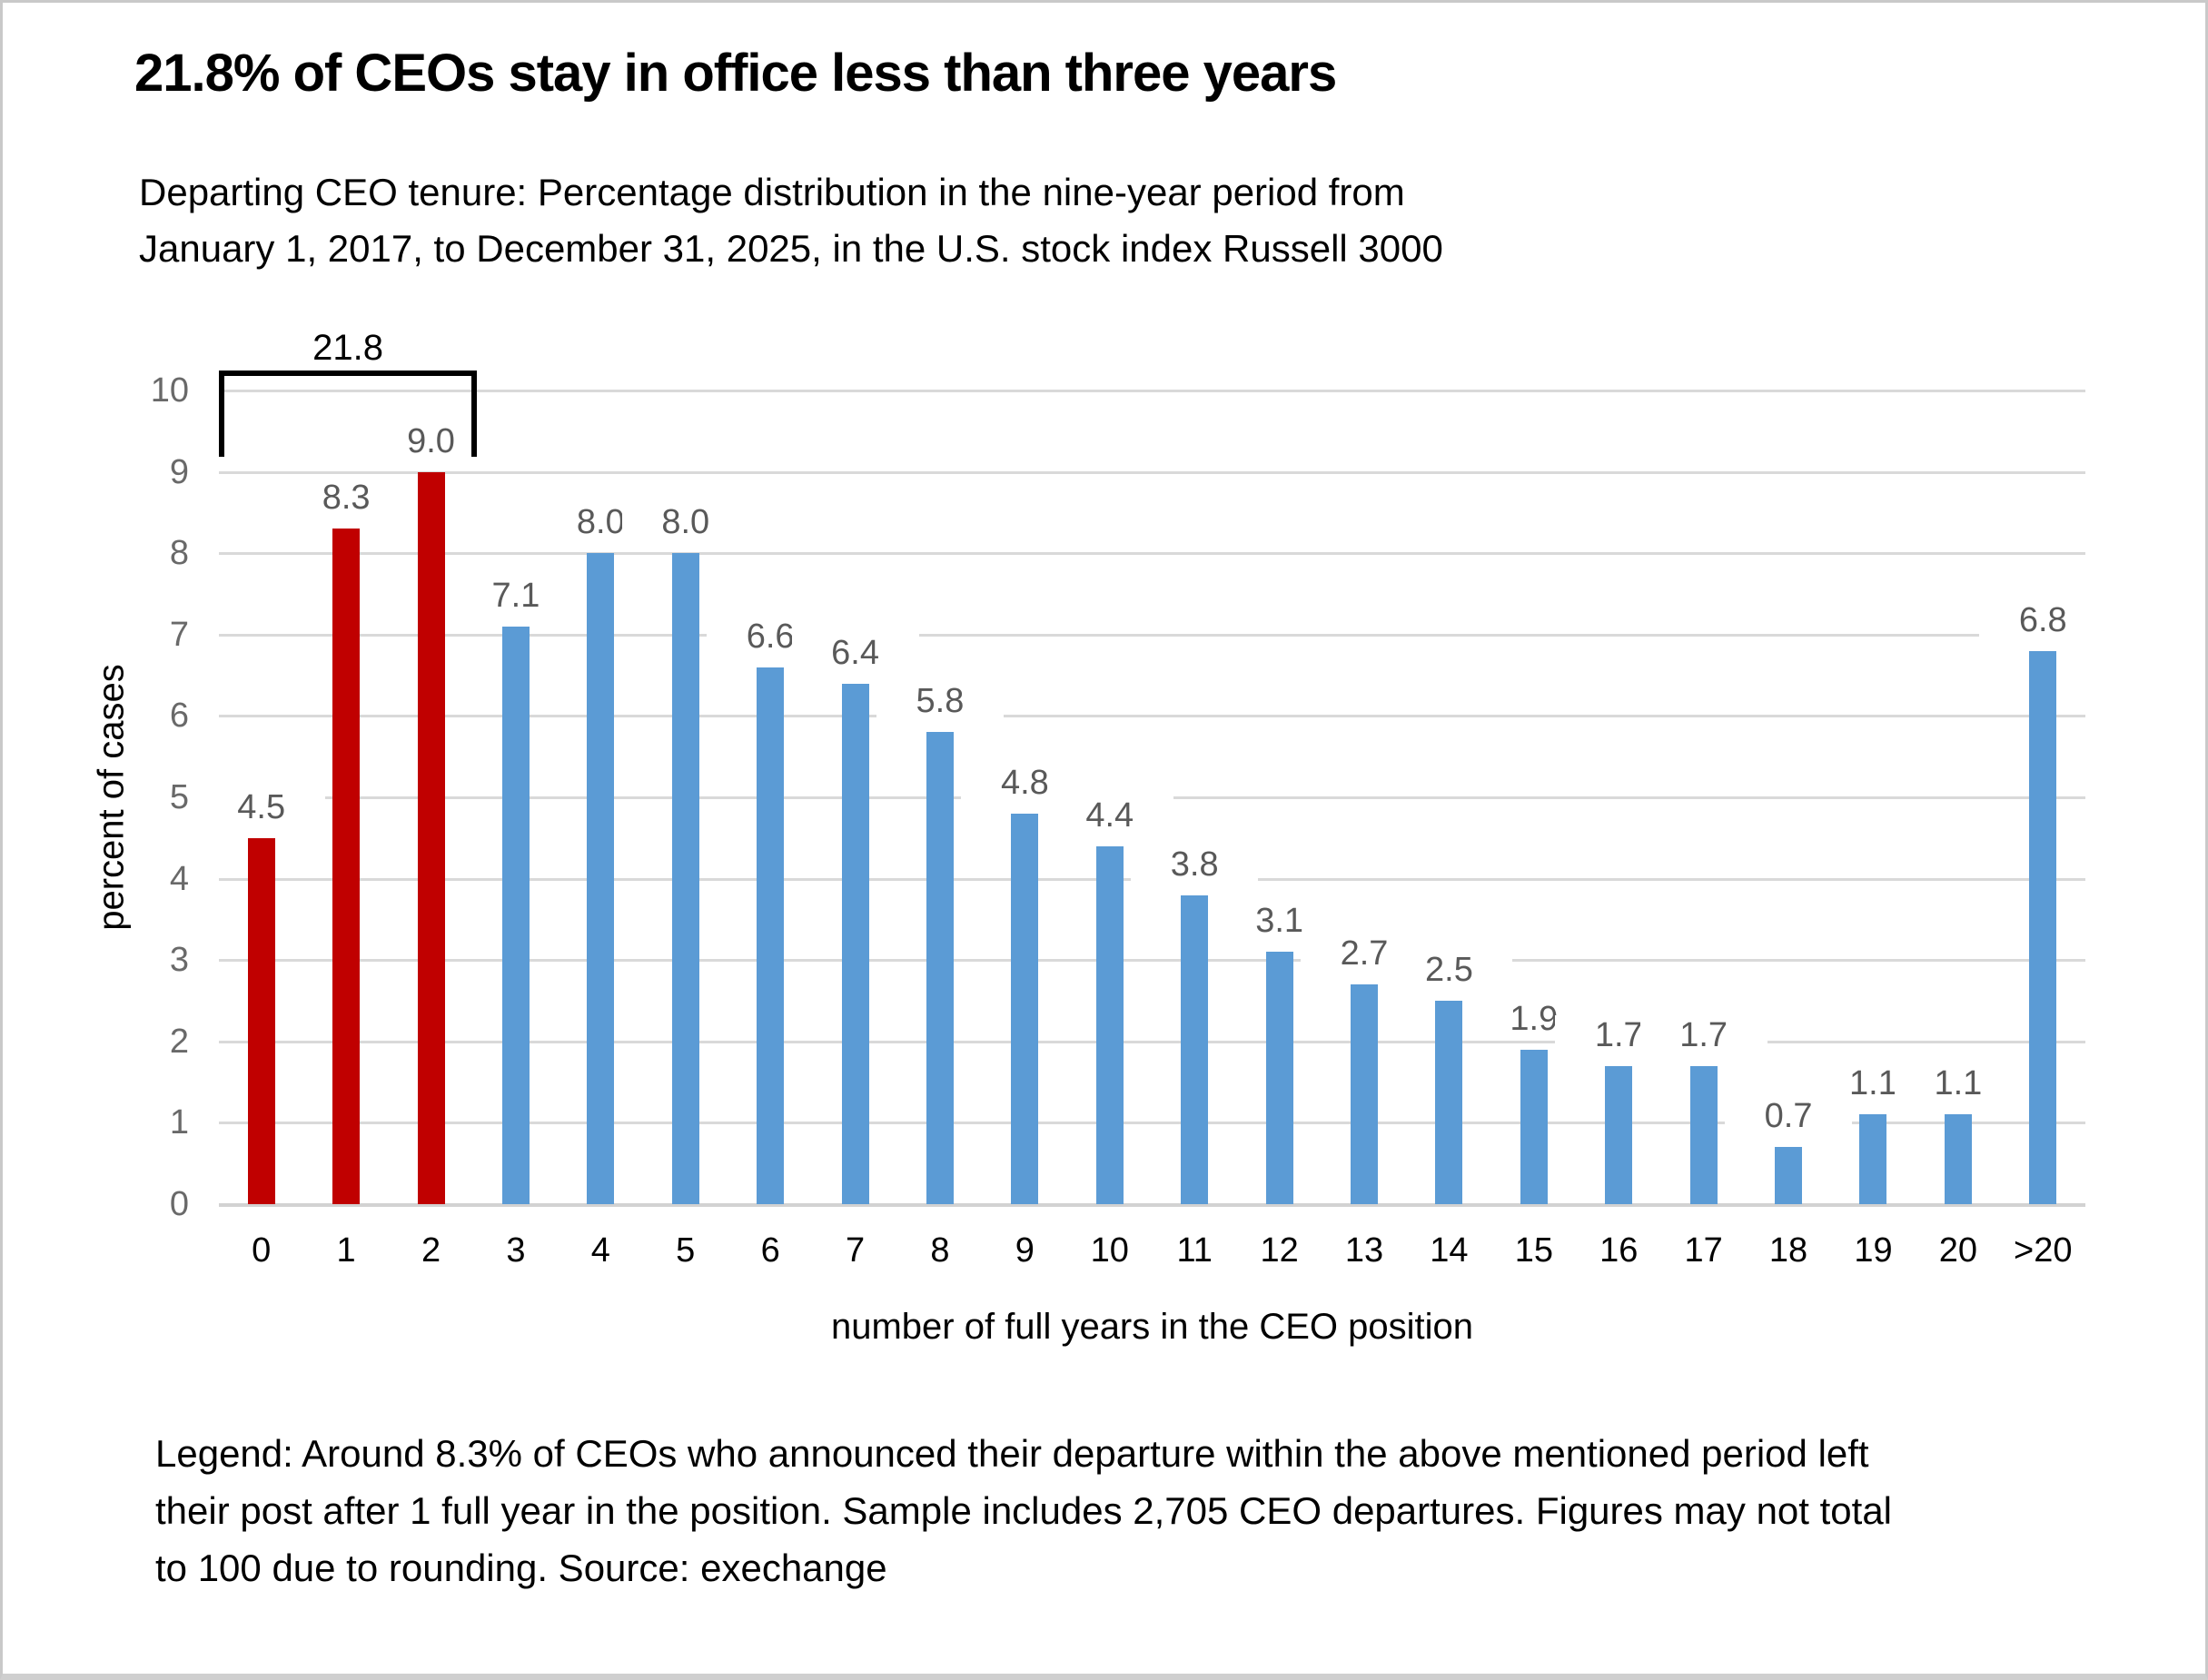 The image size is (2208, 1680). I want to click on bar-value-label-7: 6.4, so click(855, 653).